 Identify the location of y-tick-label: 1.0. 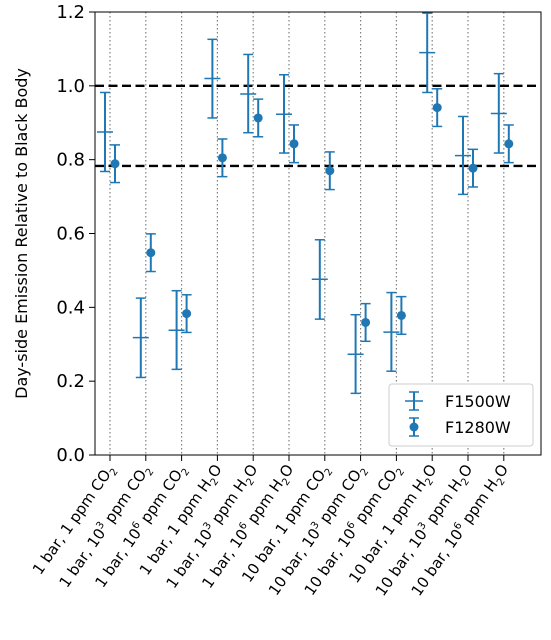
(70, 86).